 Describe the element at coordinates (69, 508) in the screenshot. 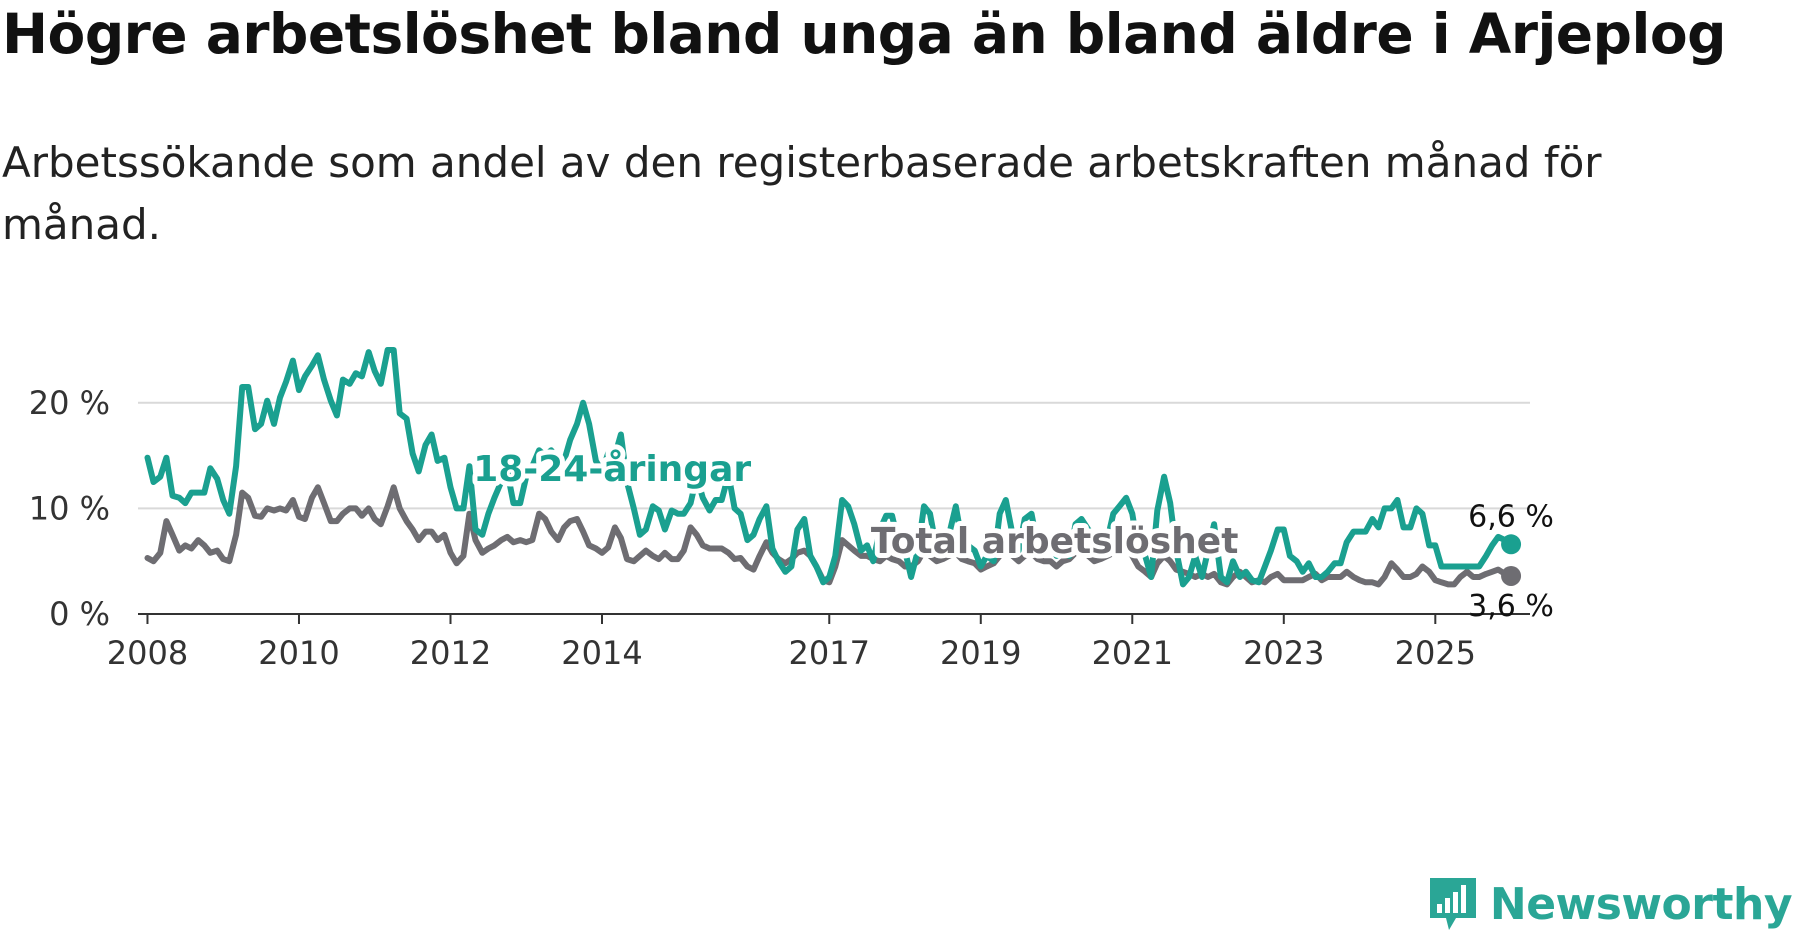

I see `y-tick-label: 10 %` at that location.